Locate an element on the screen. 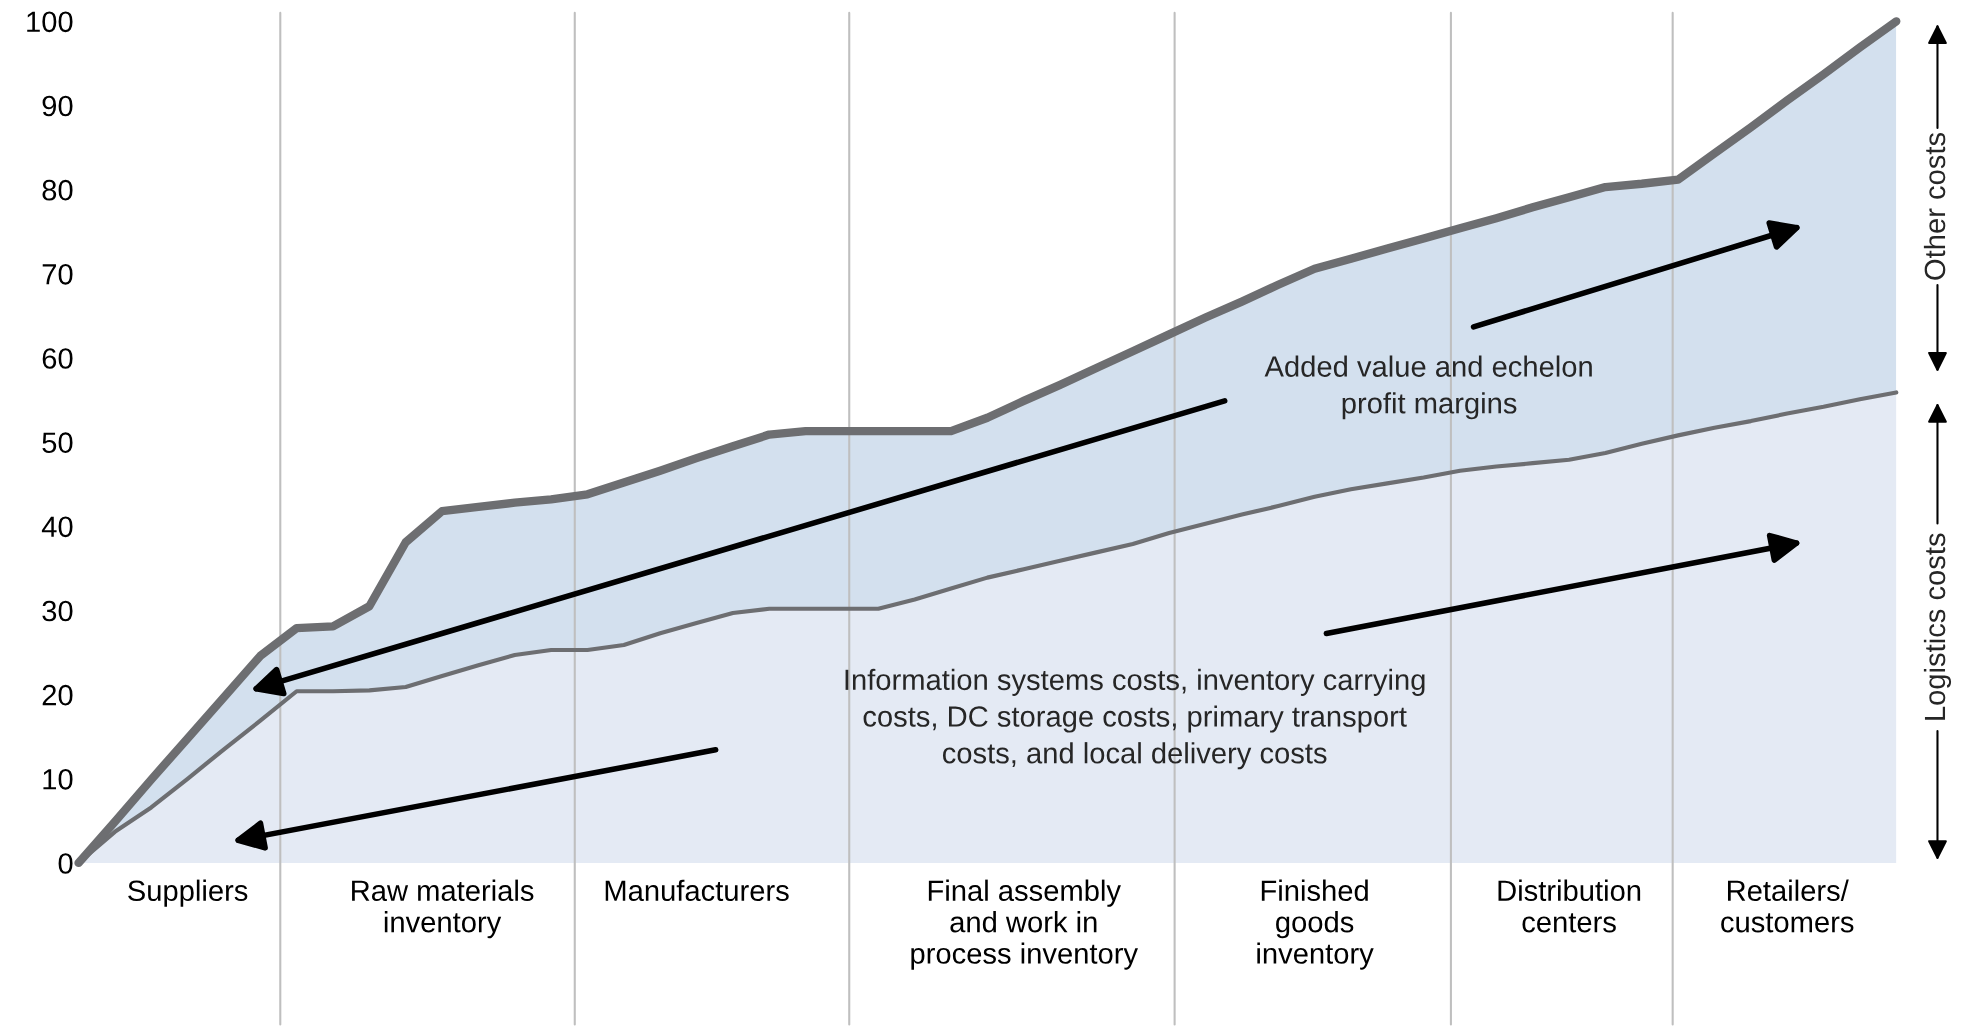 The width and height of the screenshot is (1963, 1031). annotation: Added value and echelon profit margins is located at coordinates (1428, 387).